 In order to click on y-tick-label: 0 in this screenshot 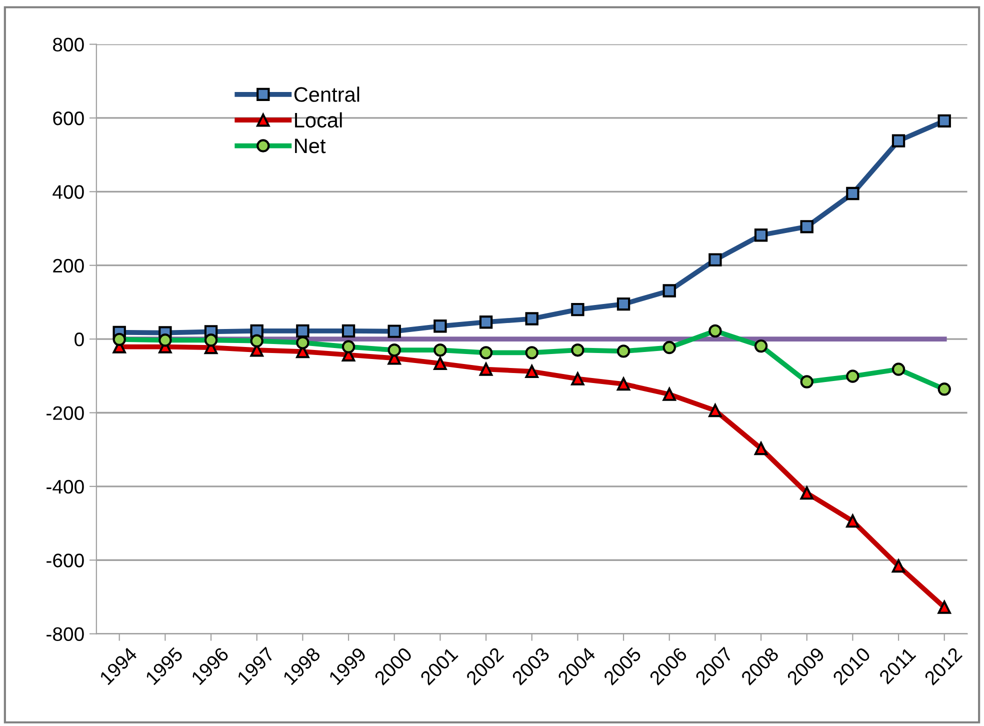, I will do `click(79, 339)`.